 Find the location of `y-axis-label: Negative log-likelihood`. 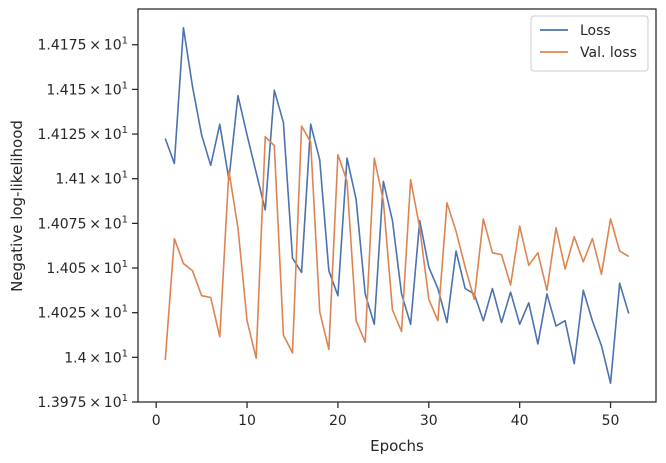

y-axis-label: Negative log-likelihood is located at coordinates (17, 206).